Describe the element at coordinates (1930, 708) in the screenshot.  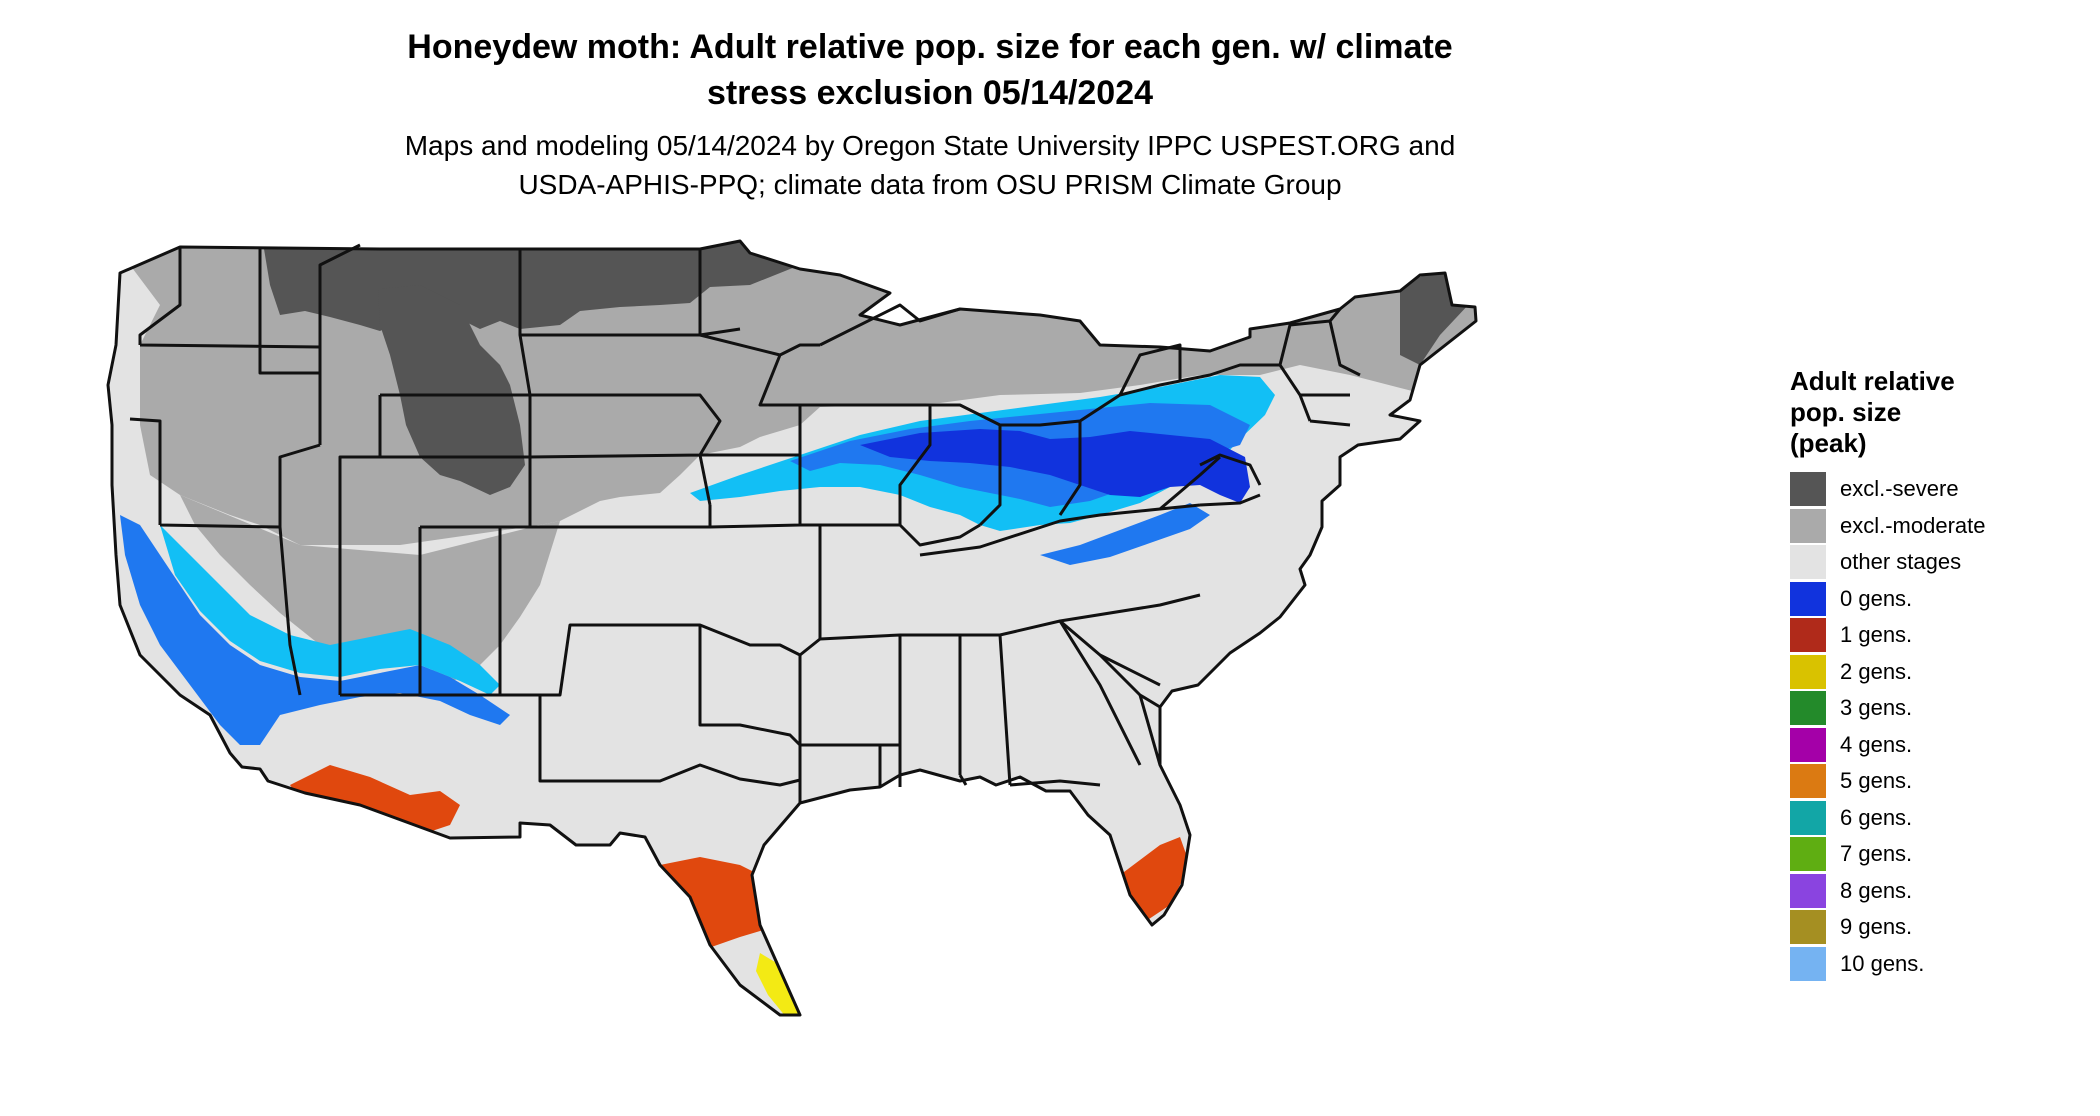
I see `legend-item: 3 gens.` at that location.